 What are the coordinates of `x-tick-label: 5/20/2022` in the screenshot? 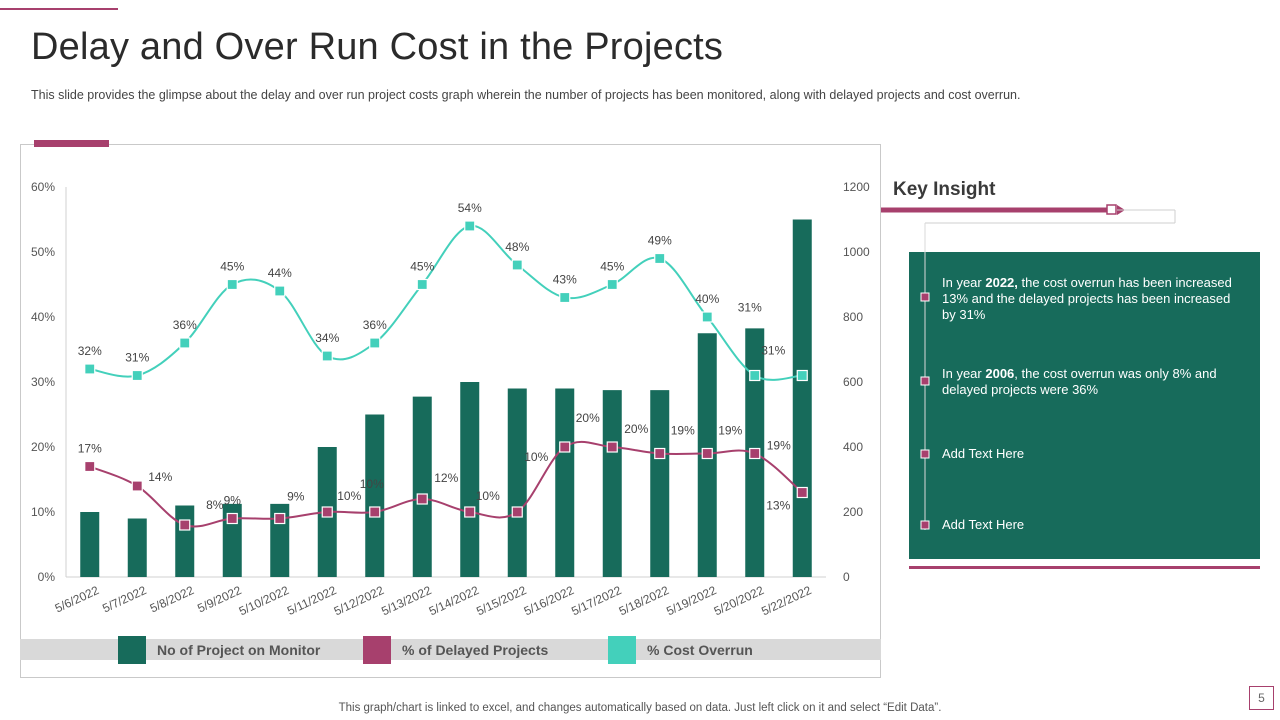 It's located at (739, 600).